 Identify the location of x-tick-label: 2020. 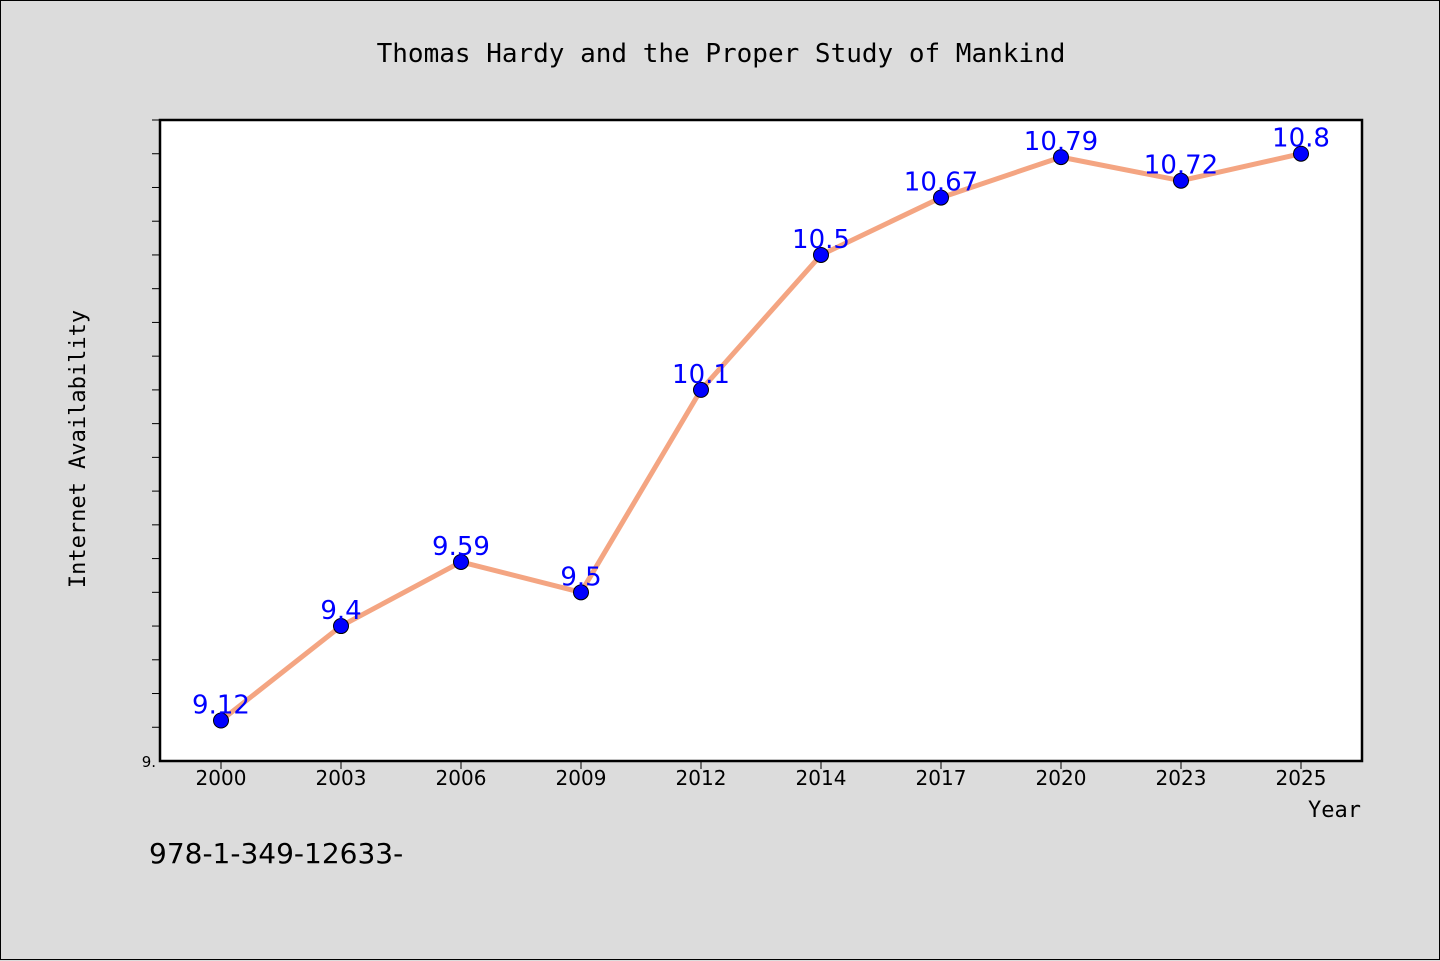
(1061, 778).